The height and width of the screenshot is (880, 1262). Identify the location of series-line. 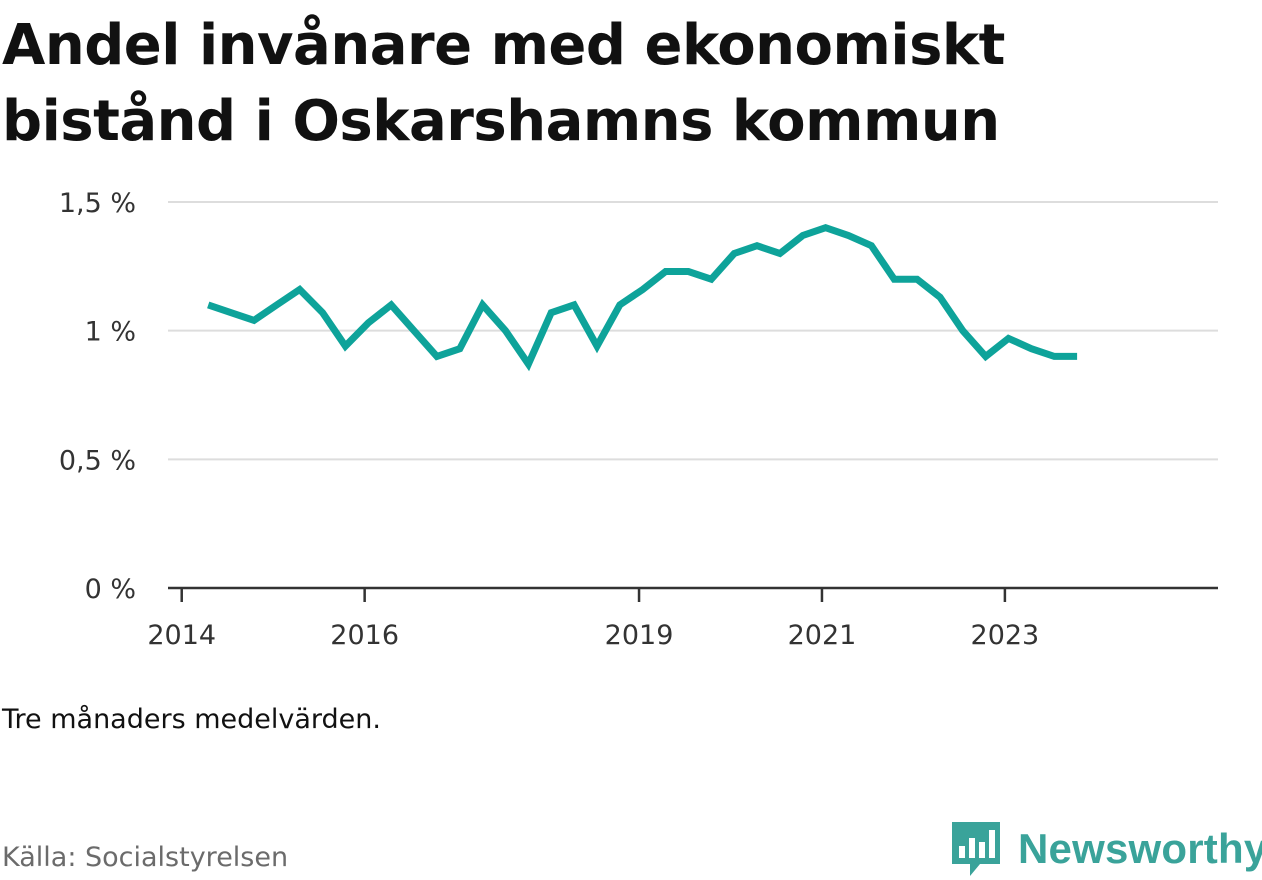
(642, 298).